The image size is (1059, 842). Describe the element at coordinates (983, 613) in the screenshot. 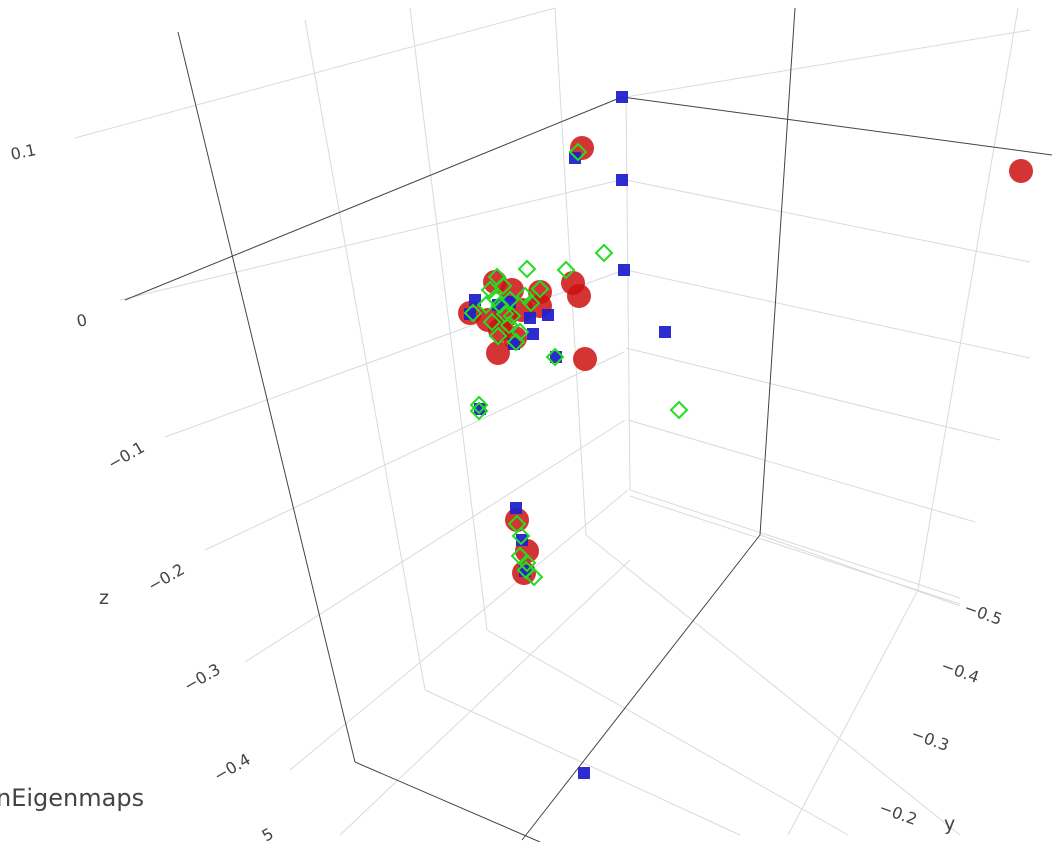

I see `y-tick-0: −0.5` at that location.